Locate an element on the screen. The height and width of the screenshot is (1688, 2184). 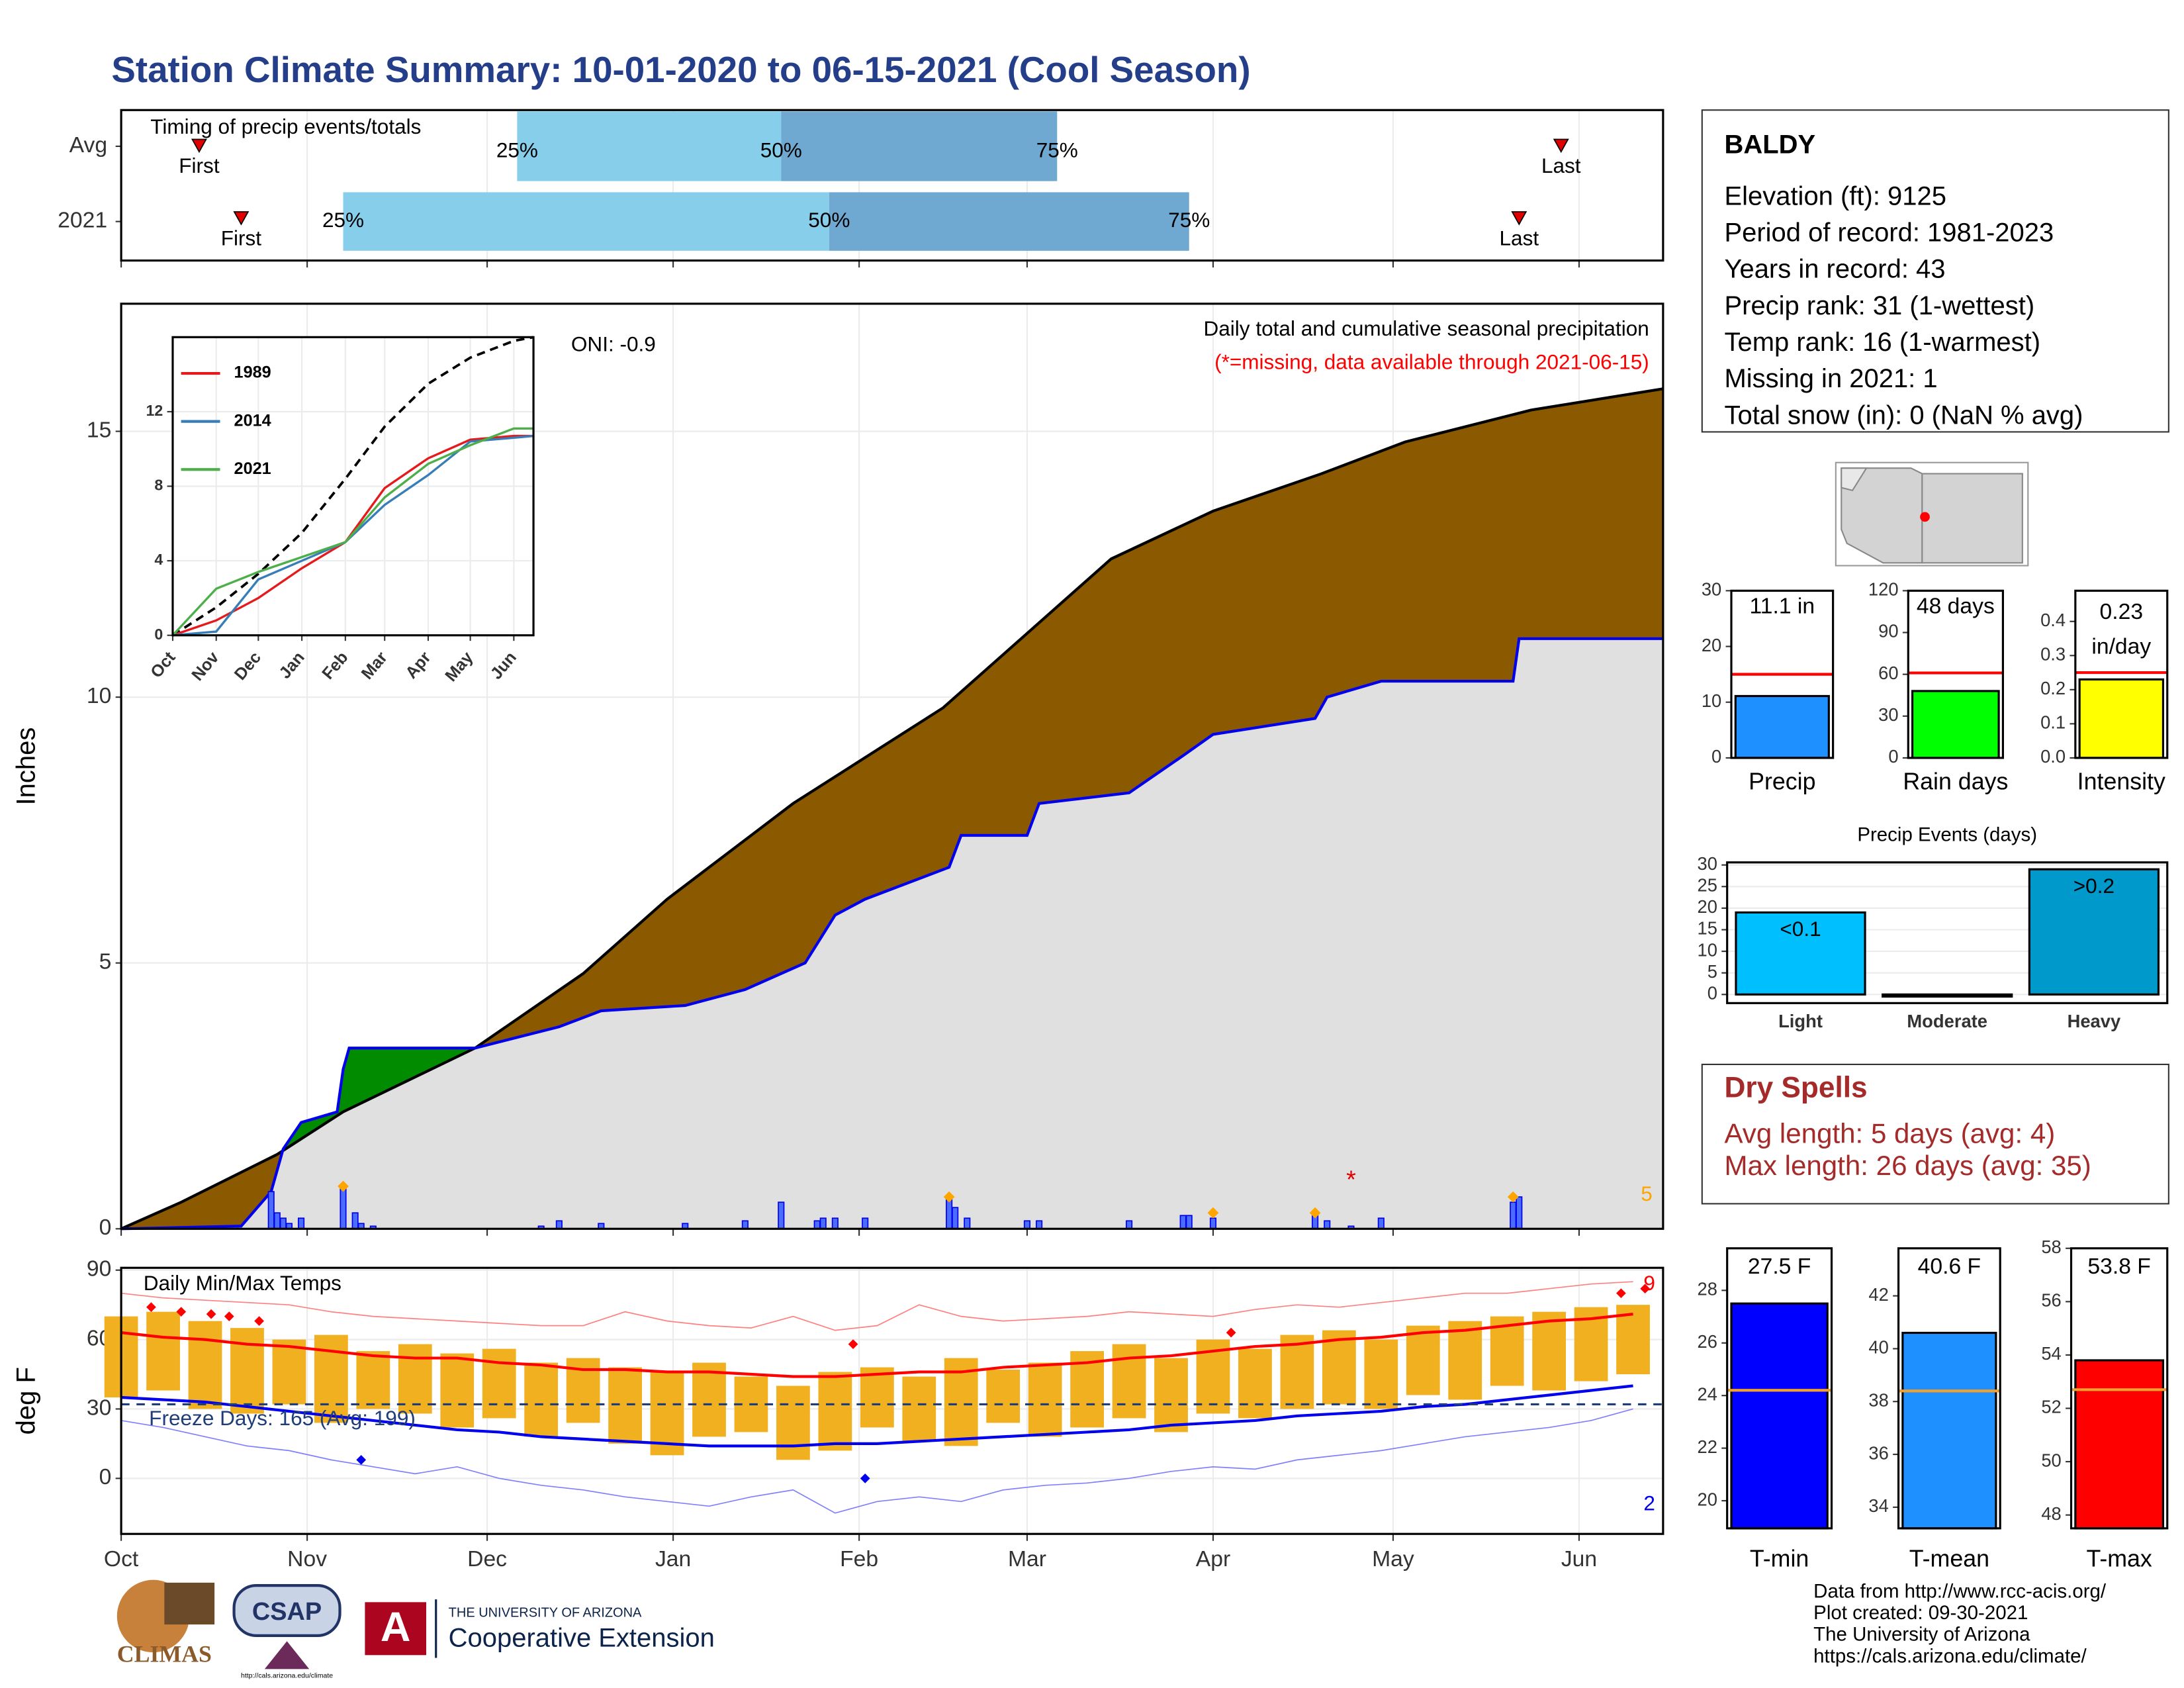
station-line: Missing in 2021: 1 is located at coordinates (1831, 378).